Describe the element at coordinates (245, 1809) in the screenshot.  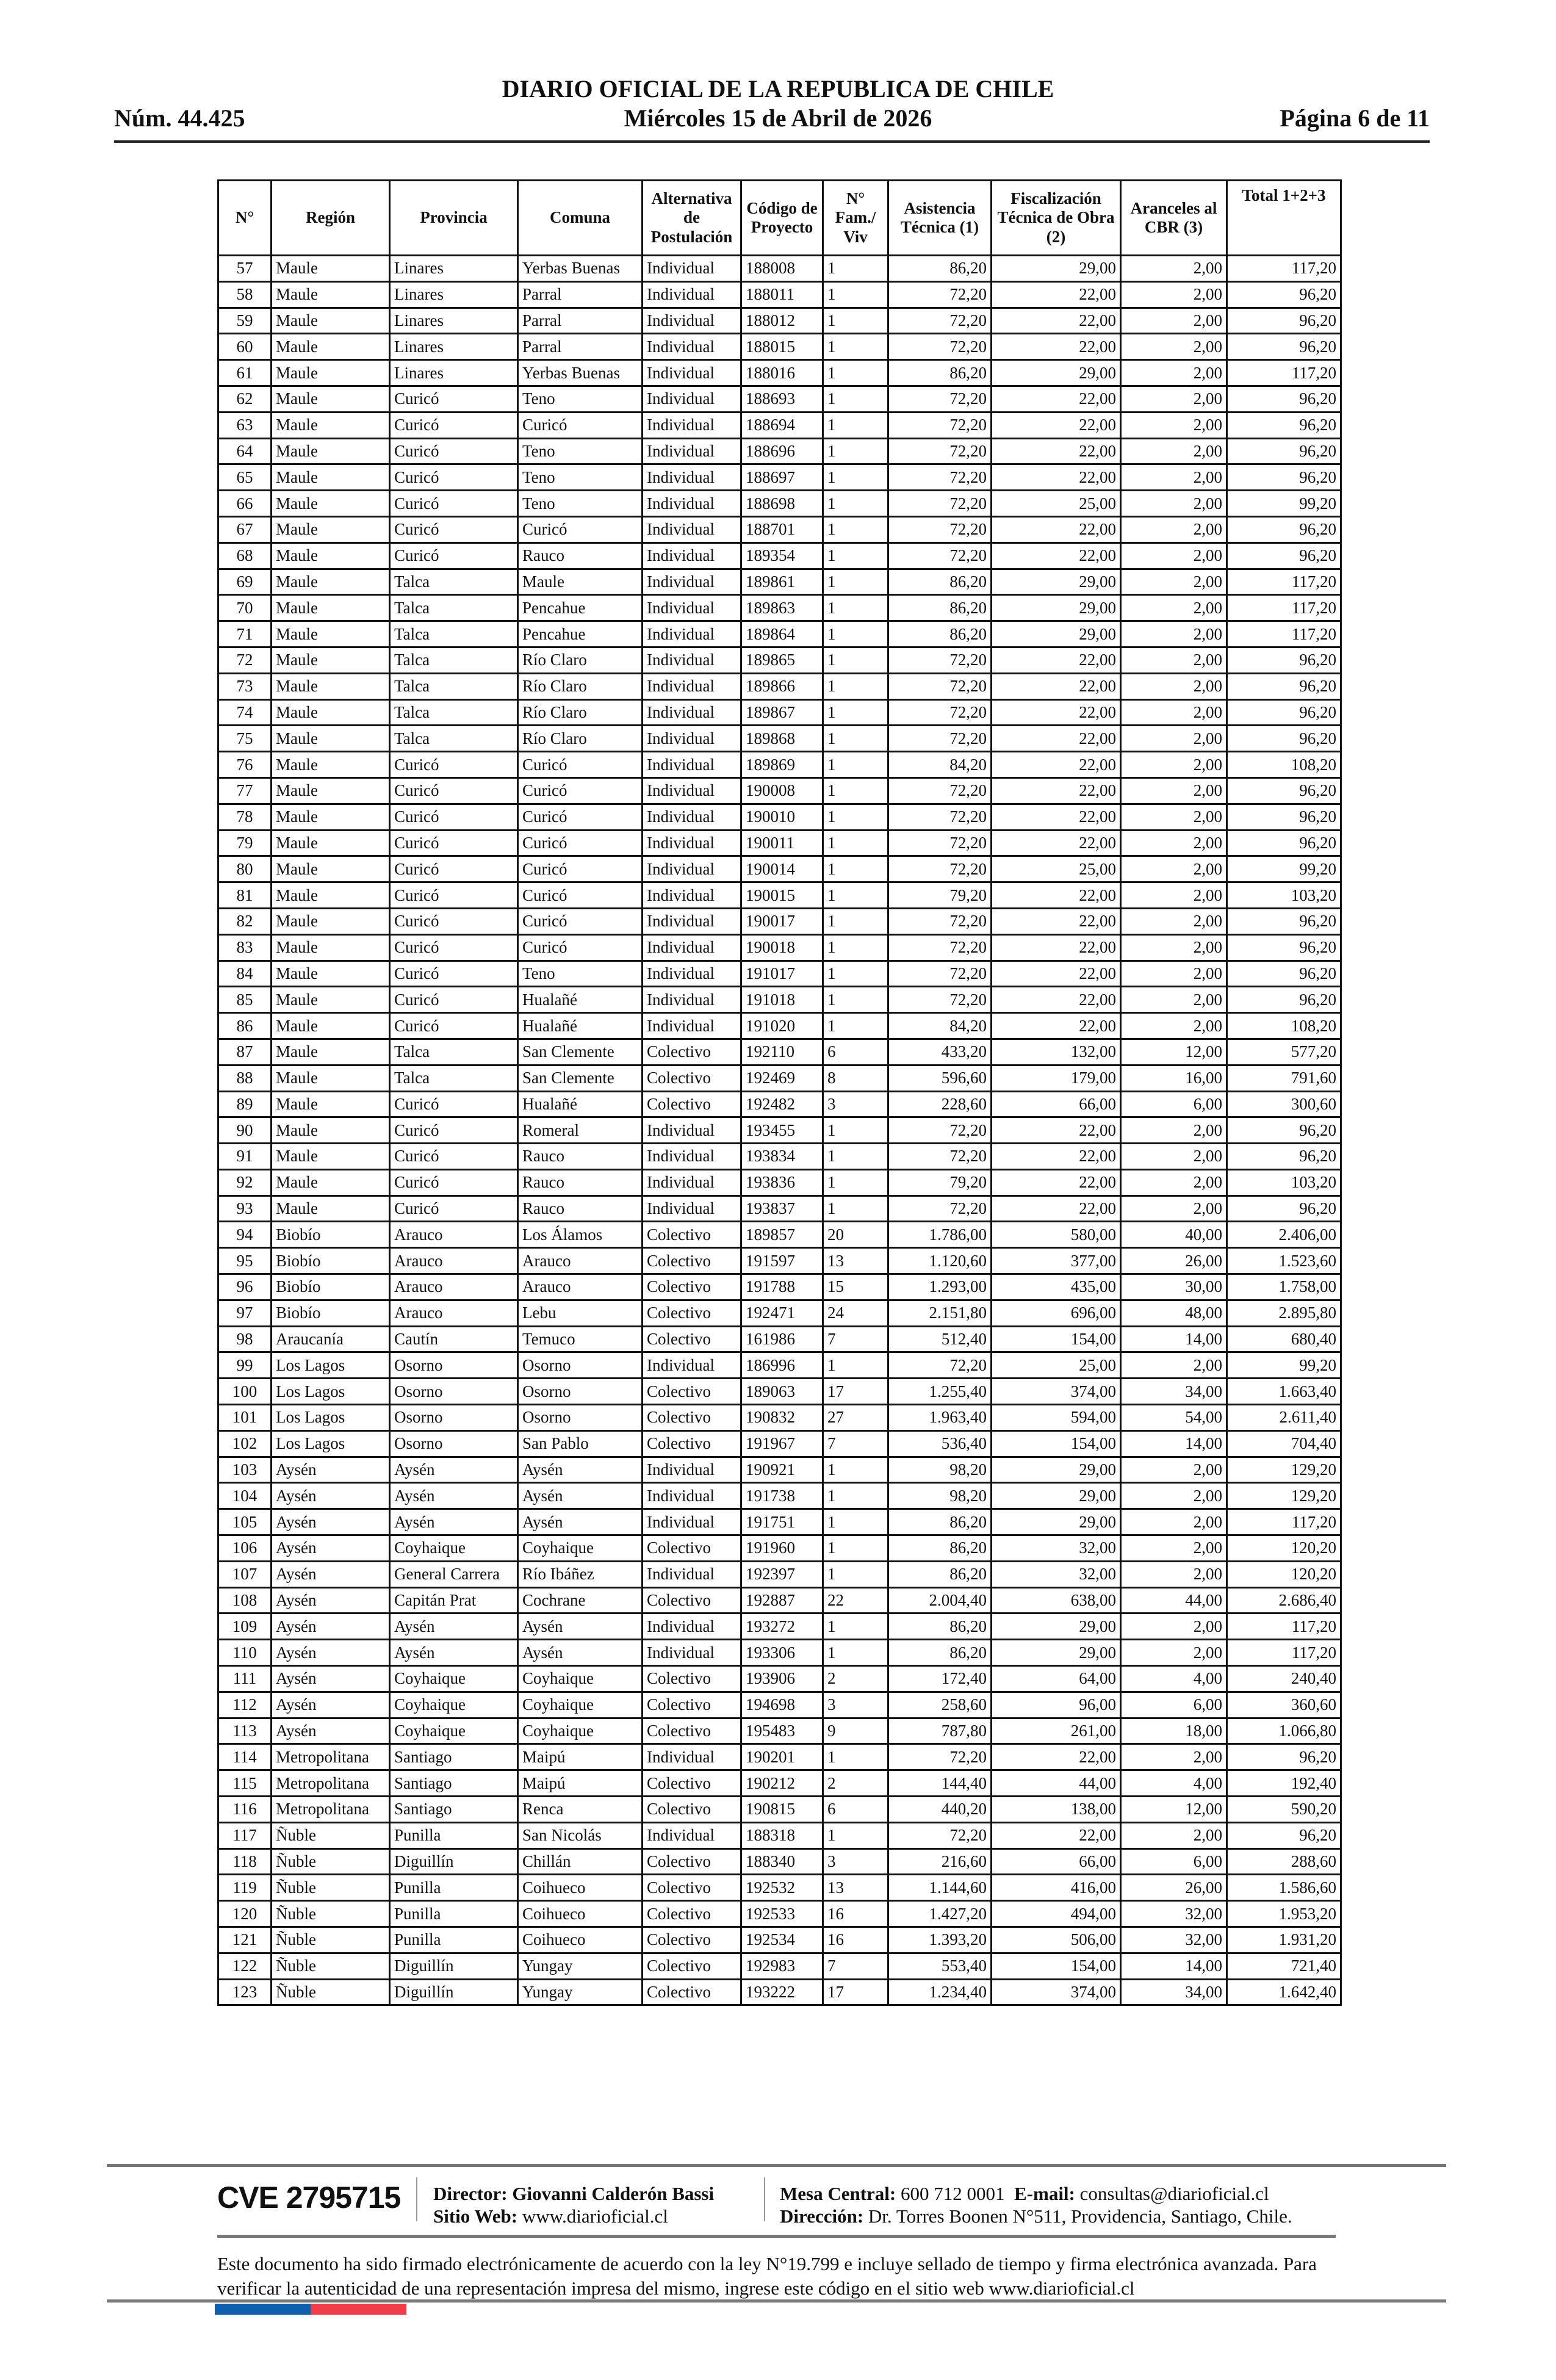
I see `cell-row-number: 116` at that location.